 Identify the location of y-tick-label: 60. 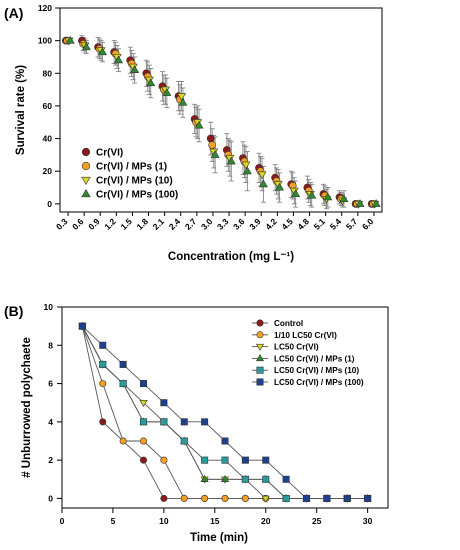
(48, 106).